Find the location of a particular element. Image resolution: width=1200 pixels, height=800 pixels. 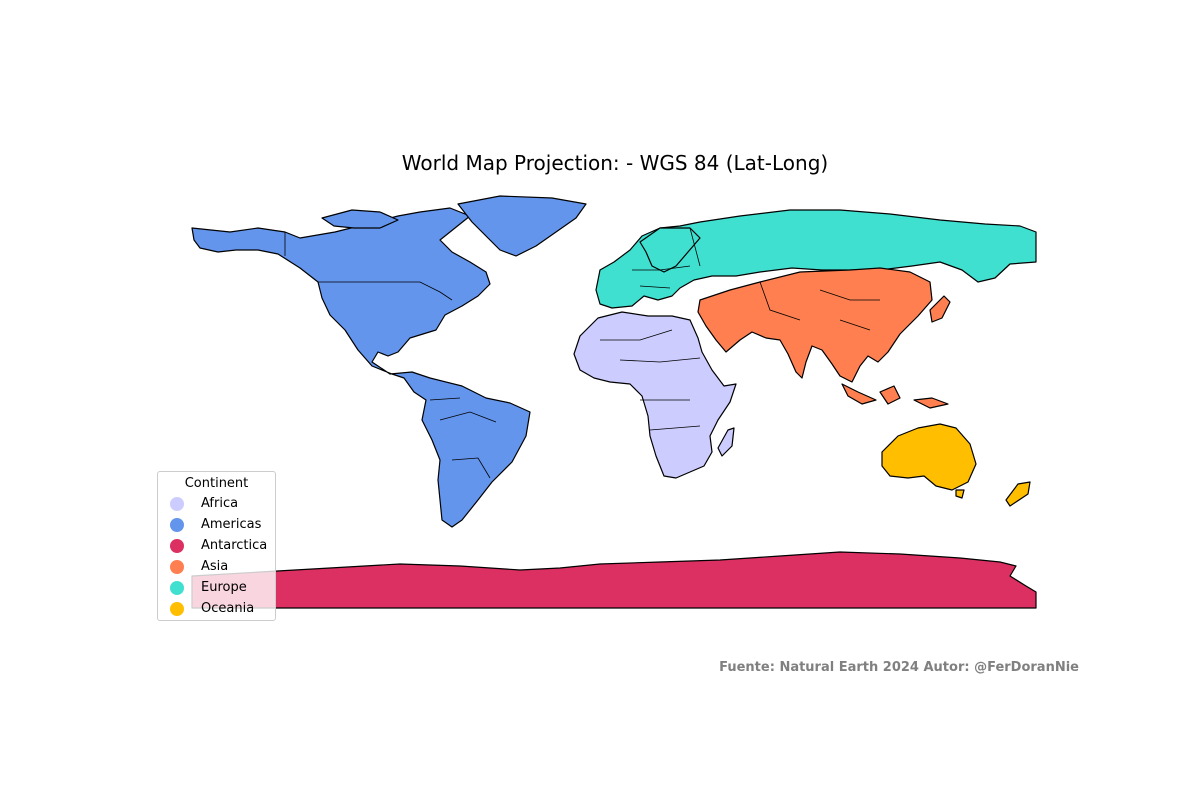

legend-item-europe: Europe is located at coordinates (216, 587).